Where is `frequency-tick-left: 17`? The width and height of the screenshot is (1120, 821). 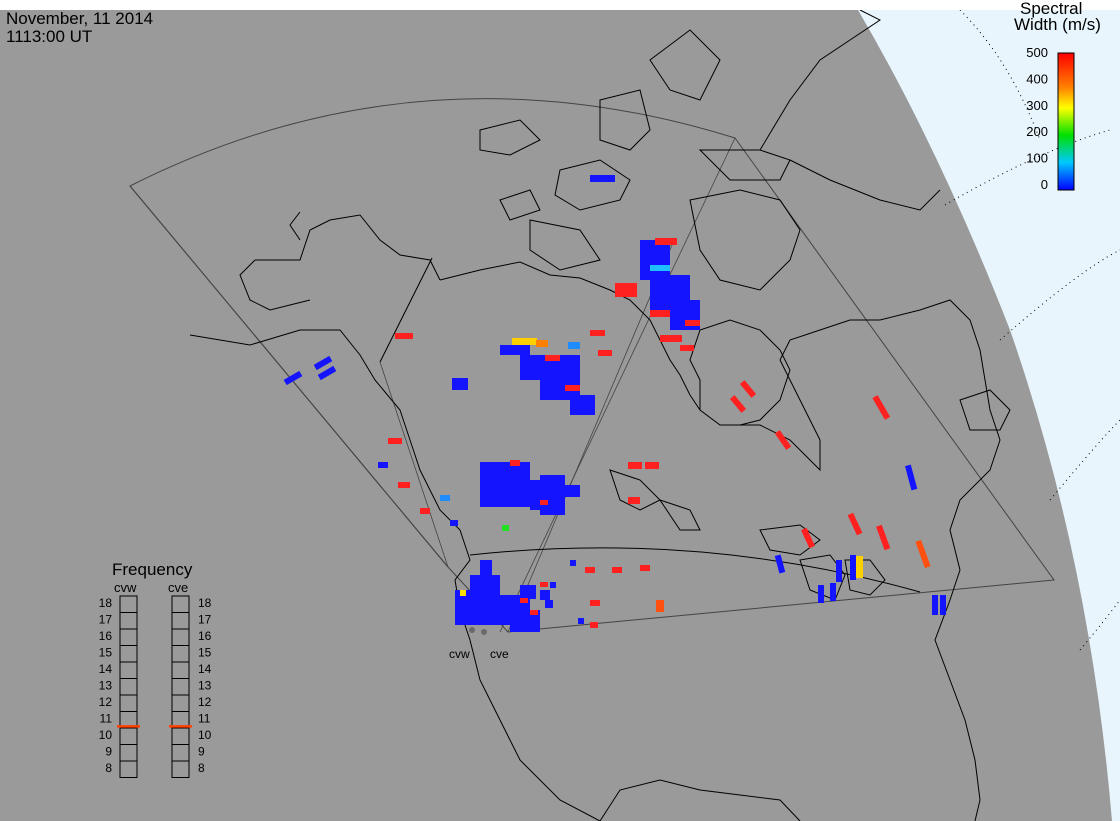 frequency-tick-left: 17 is located at coordinates (106, 620).